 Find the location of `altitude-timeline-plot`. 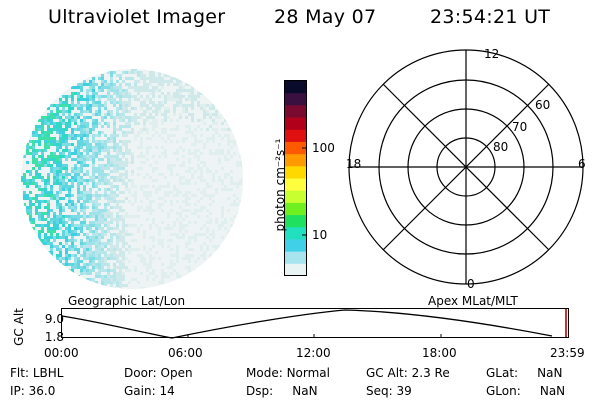

altitude-timeline-plot is located at coordinates (315, 323).